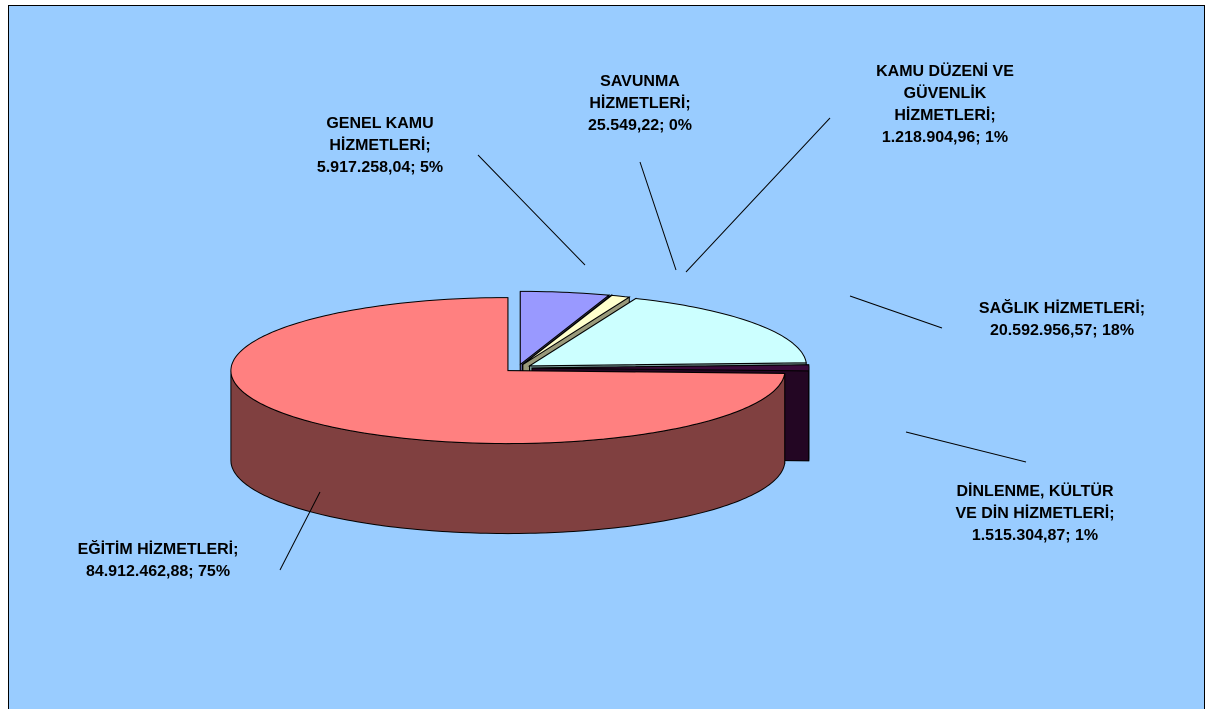 The height and width of the screenshot is (709, 1212). I want to click on value-label: 25.549,22; 0%, so click(640, 125).